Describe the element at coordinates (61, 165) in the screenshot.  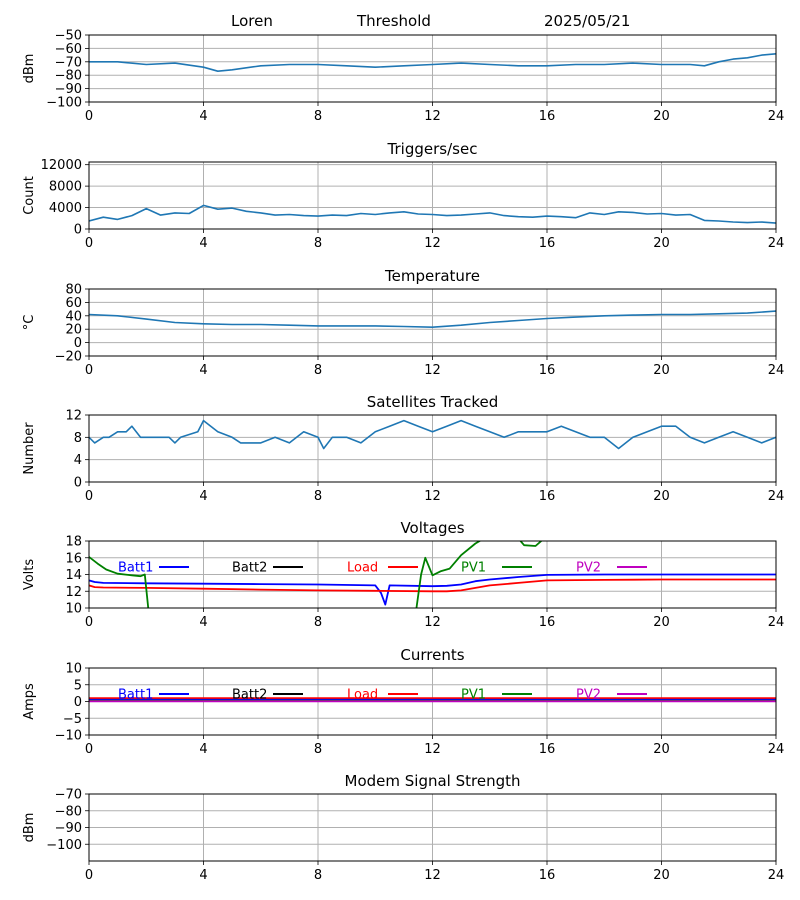
I see `triggers-ytick-label: 12000` at that location.